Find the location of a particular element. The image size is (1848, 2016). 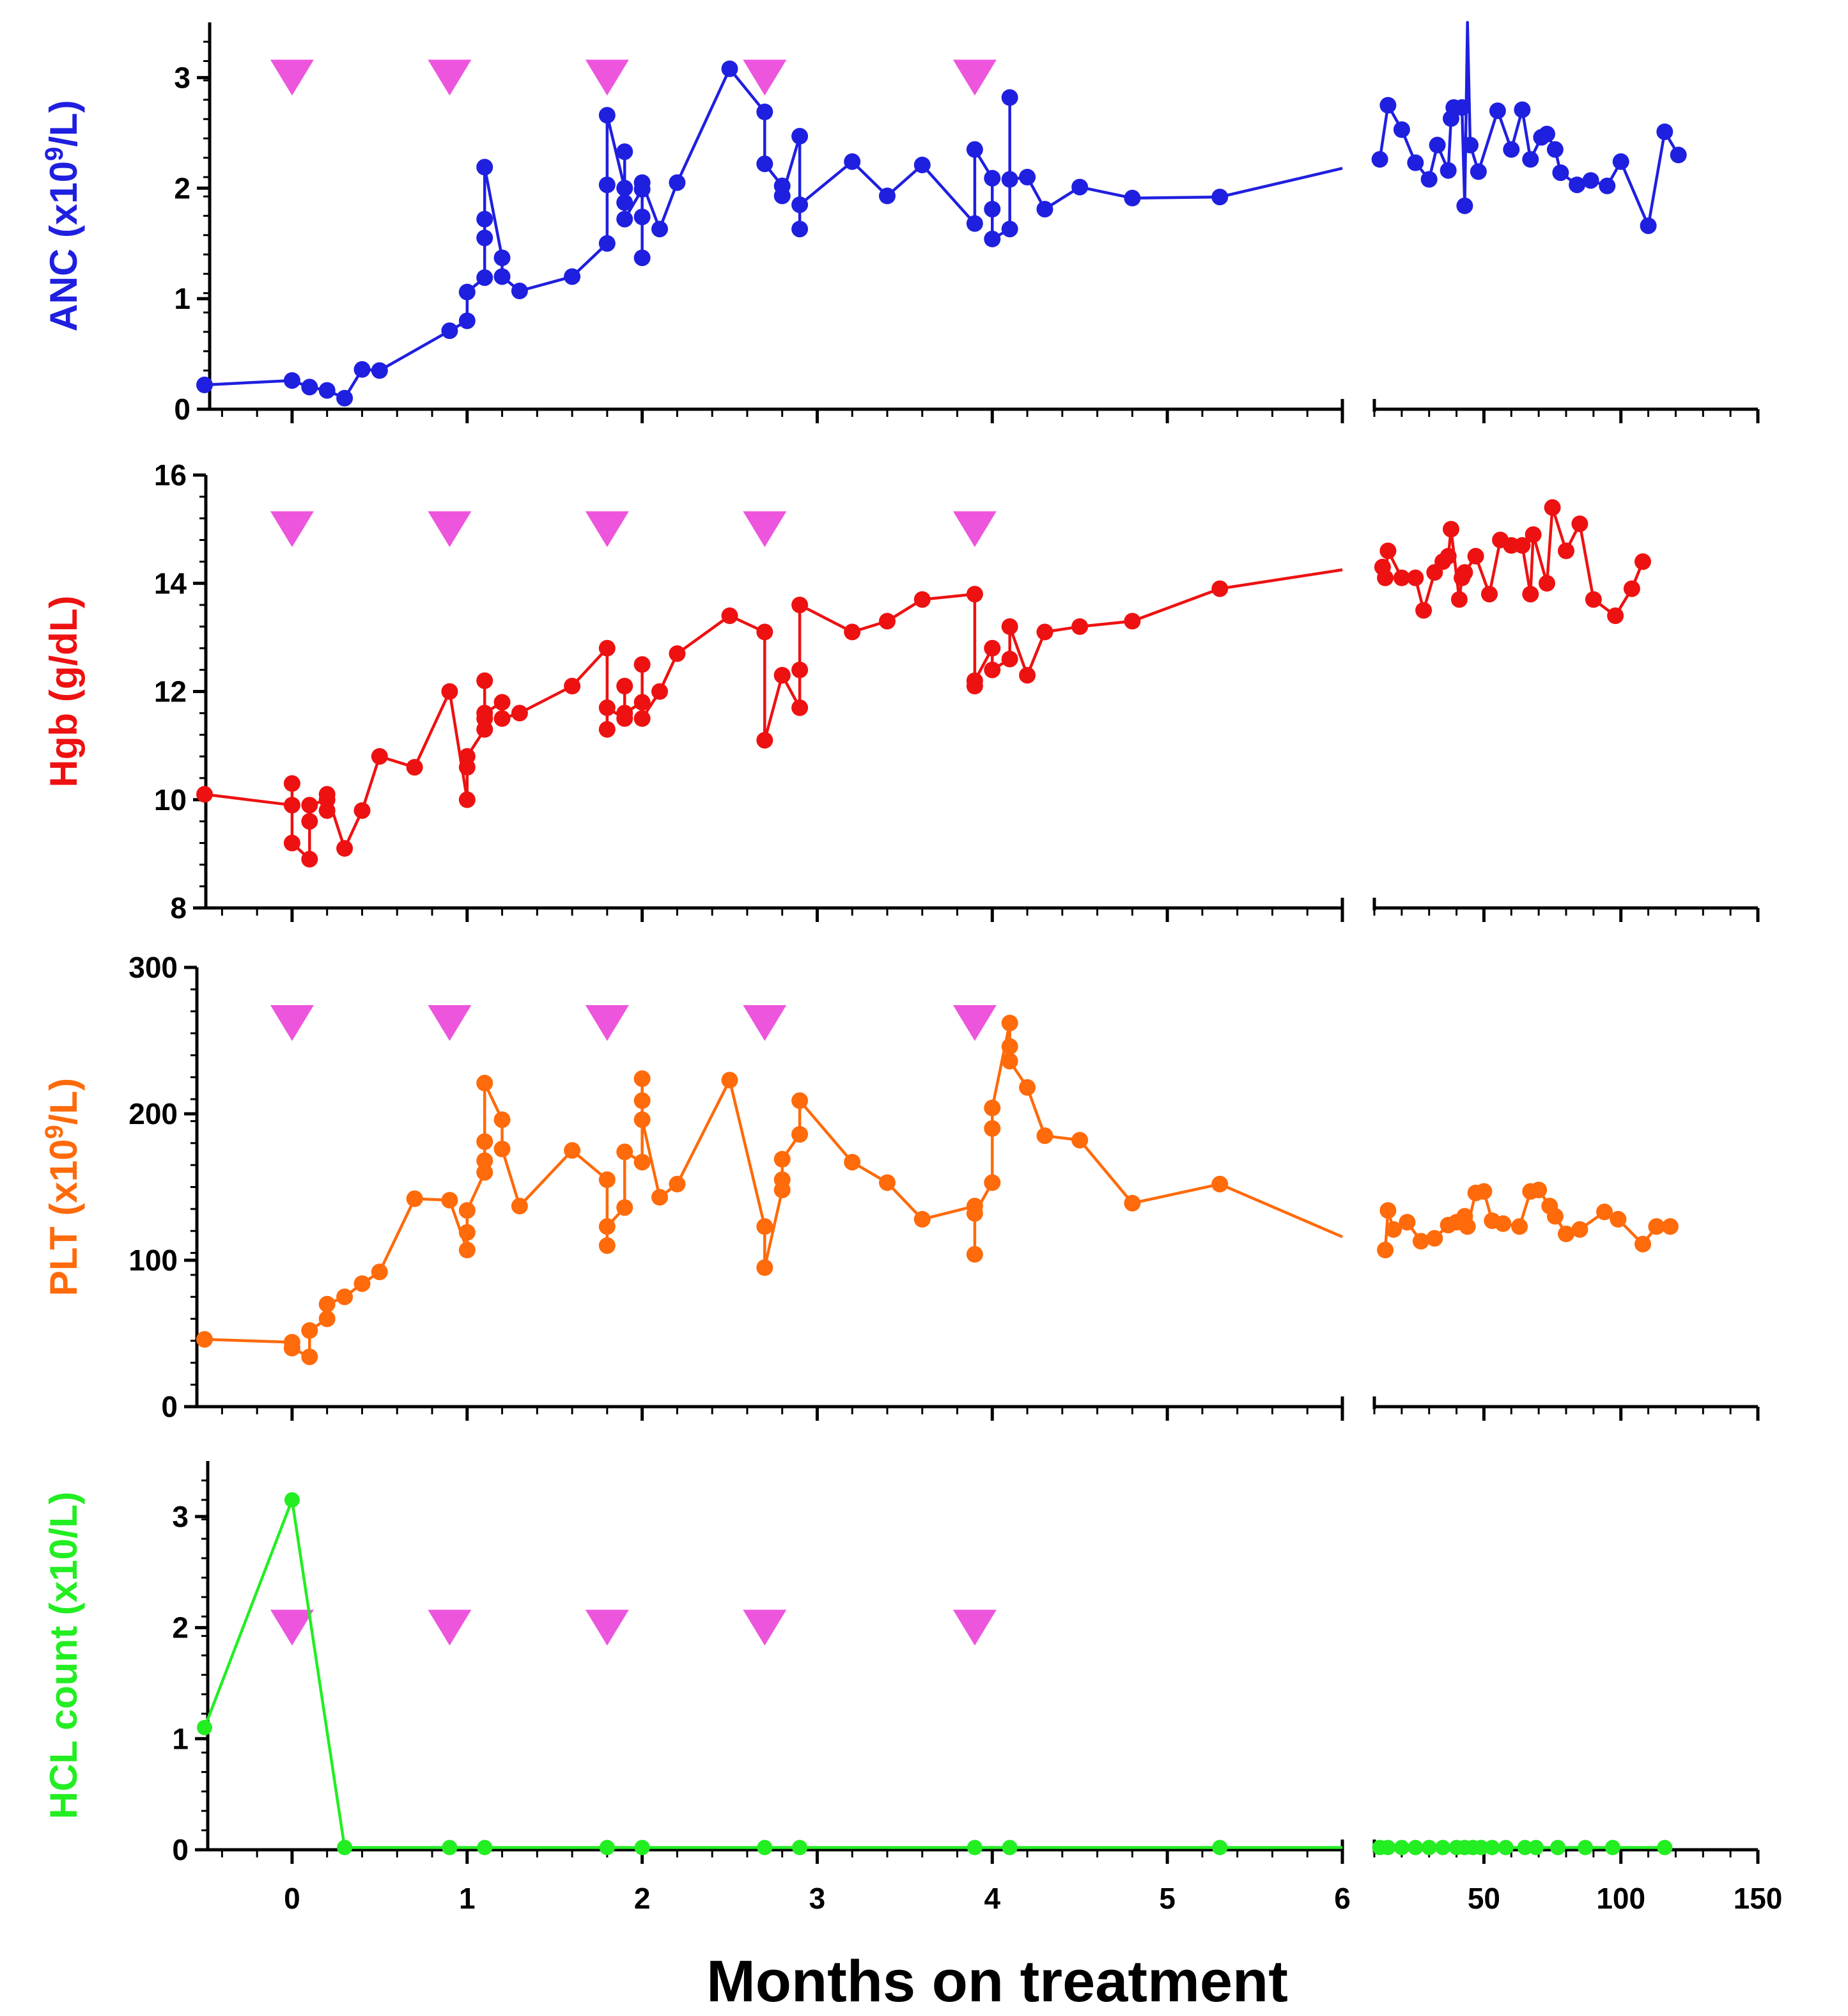

y-axis-title: ANC (x109/L) is located at coordinates (63, 215).